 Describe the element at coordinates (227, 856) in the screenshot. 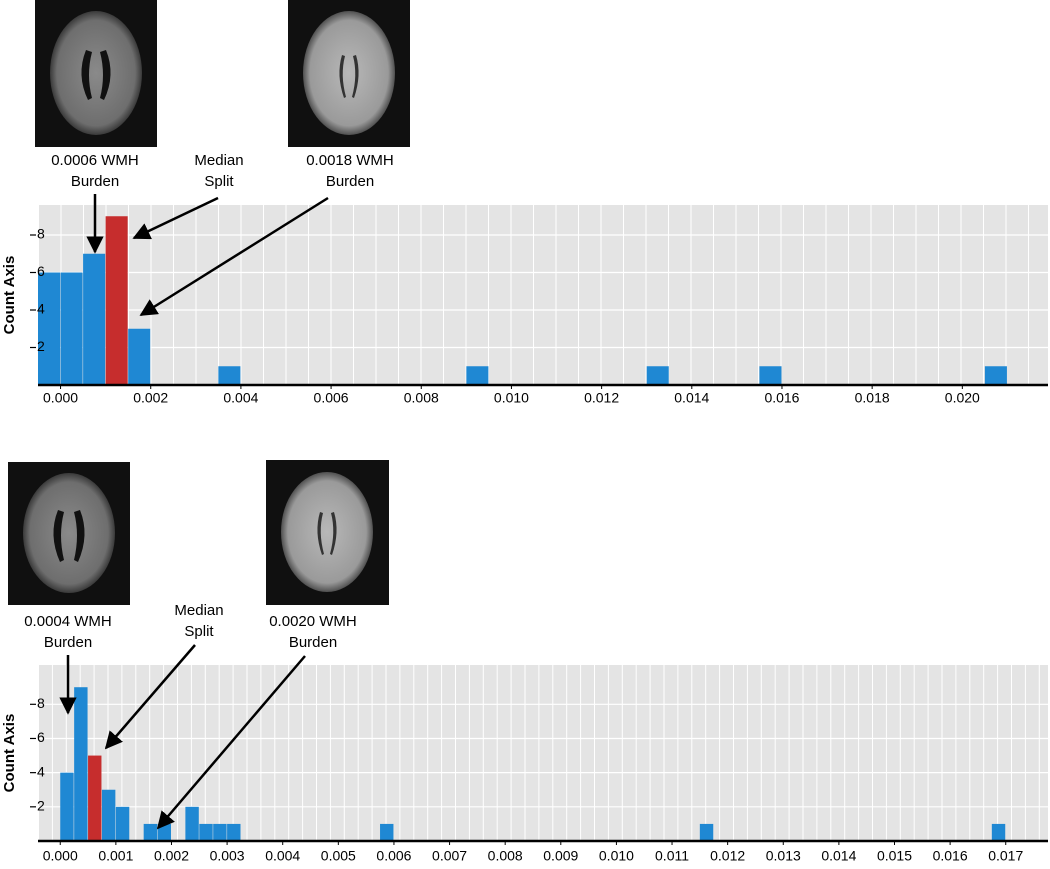

I see `x-tick-label: 0.003` at that location.